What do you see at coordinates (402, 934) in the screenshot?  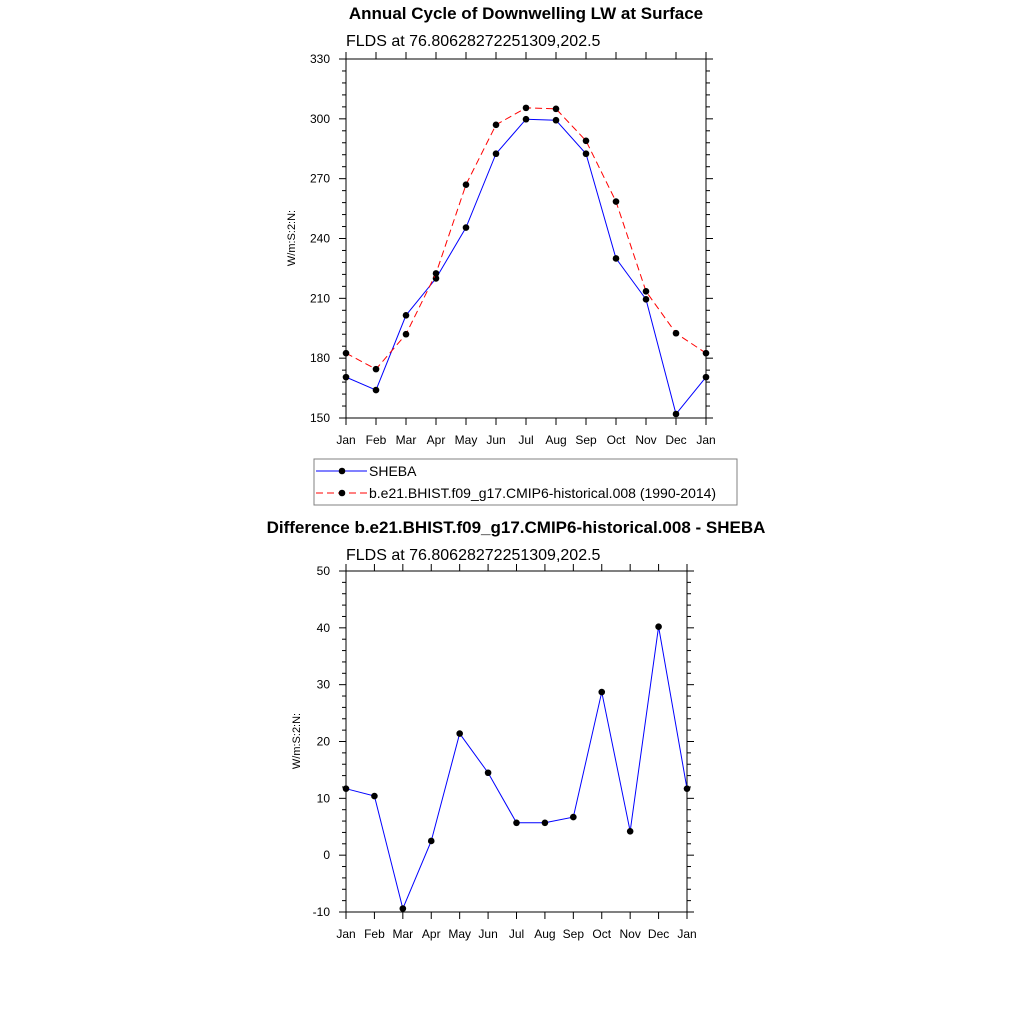 I see `chart2-xtick-label: Mar` at bounding box center [402, 934].